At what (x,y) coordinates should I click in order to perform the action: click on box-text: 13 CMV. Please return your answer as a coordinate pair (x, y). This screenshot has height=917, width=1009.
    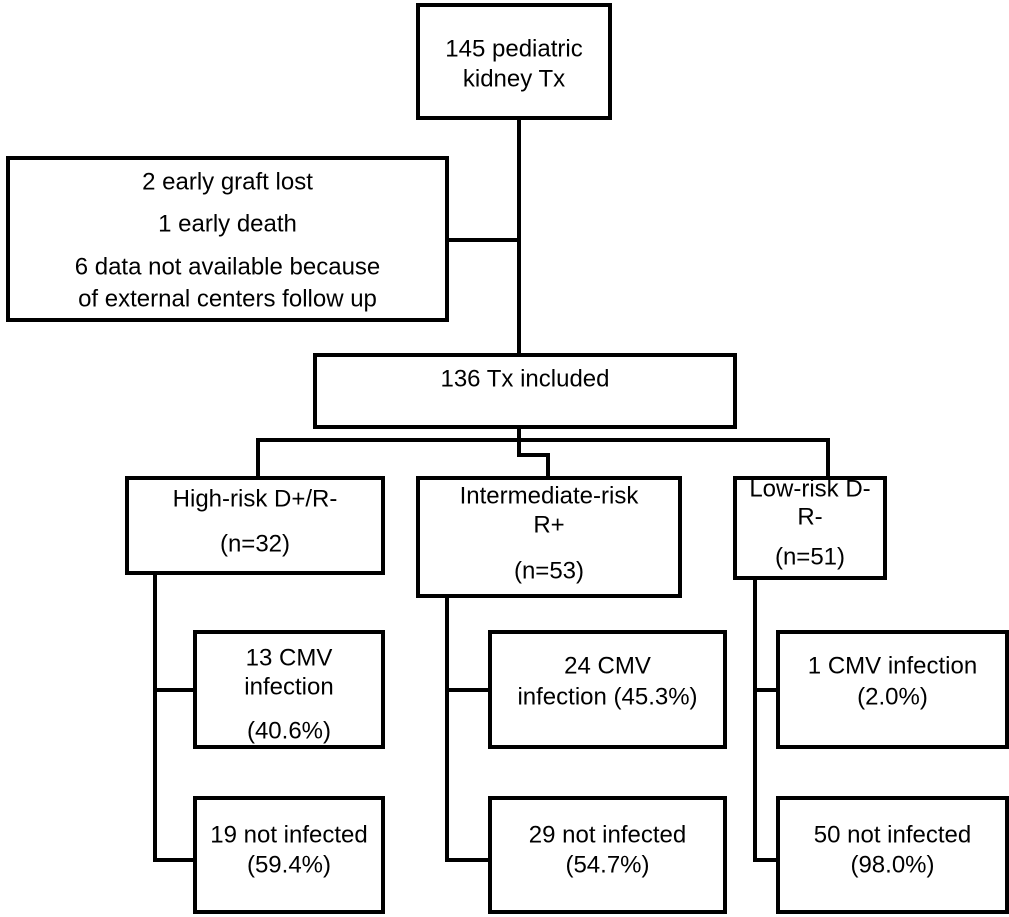
    Looking at the image, I should click on (289, 657).